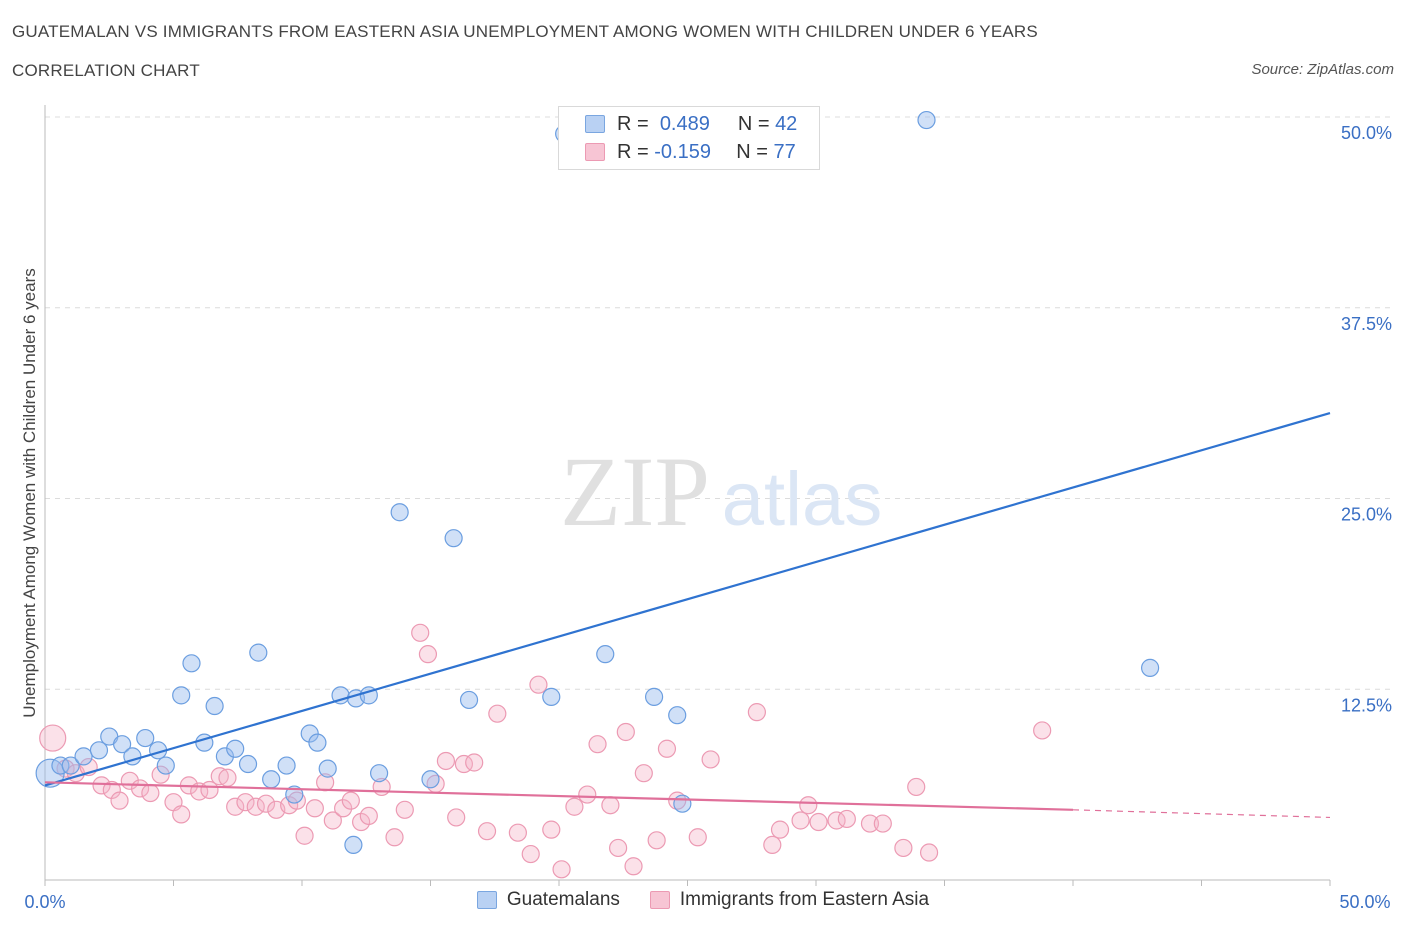 Image resolution: width=1406 pixels, height=930 pixels. Describe the element at coordinates (1366, 324) in the screenshot. I see `y-tick-label: 37.5%` at that location.